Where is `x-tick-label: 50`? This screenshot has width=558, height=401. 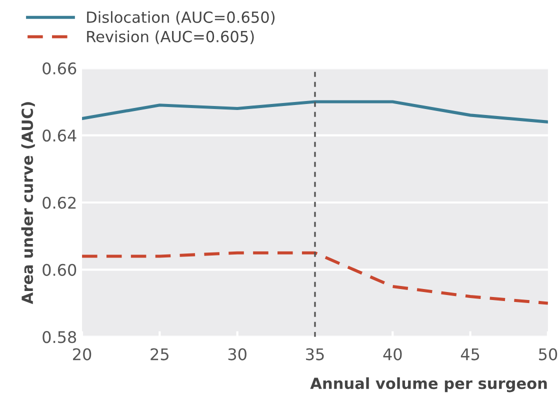 x-tick-label: 50 is located at coordinates (548, 354).